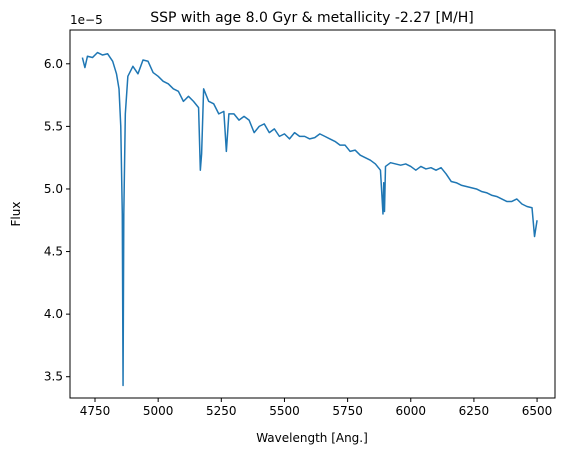  I want to click on y-tick-label: 5.0, so click(53, 189).